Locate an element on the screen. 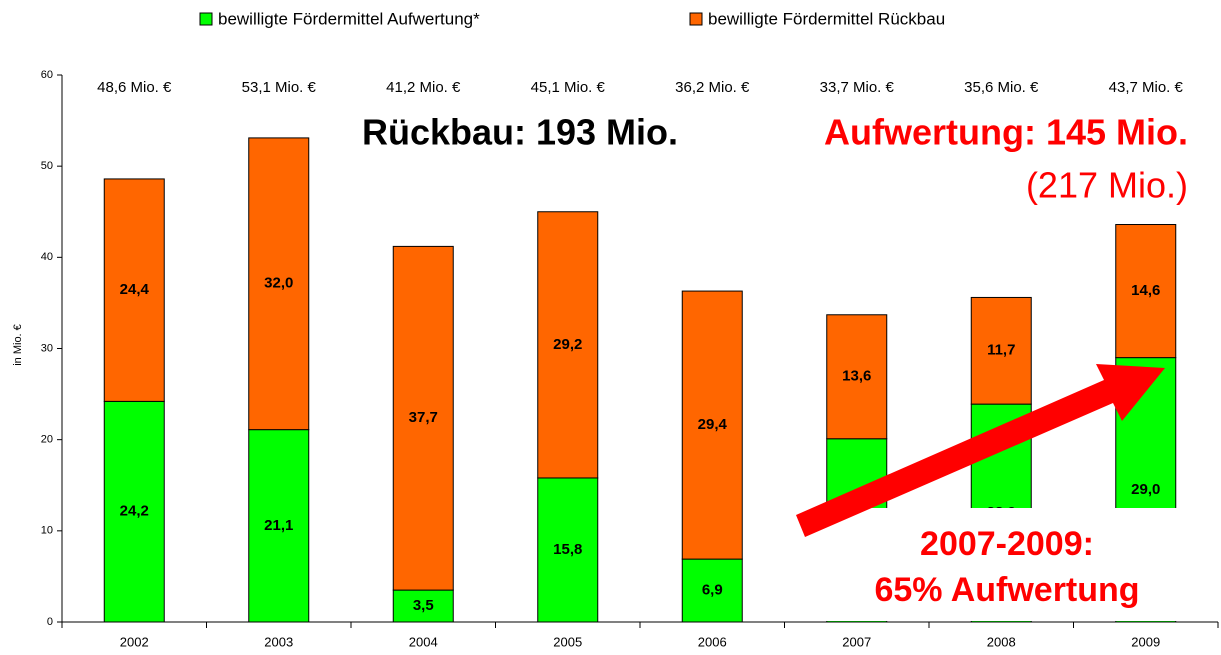  x-tick-label: 2008 is located at coordinates (1001, 641).